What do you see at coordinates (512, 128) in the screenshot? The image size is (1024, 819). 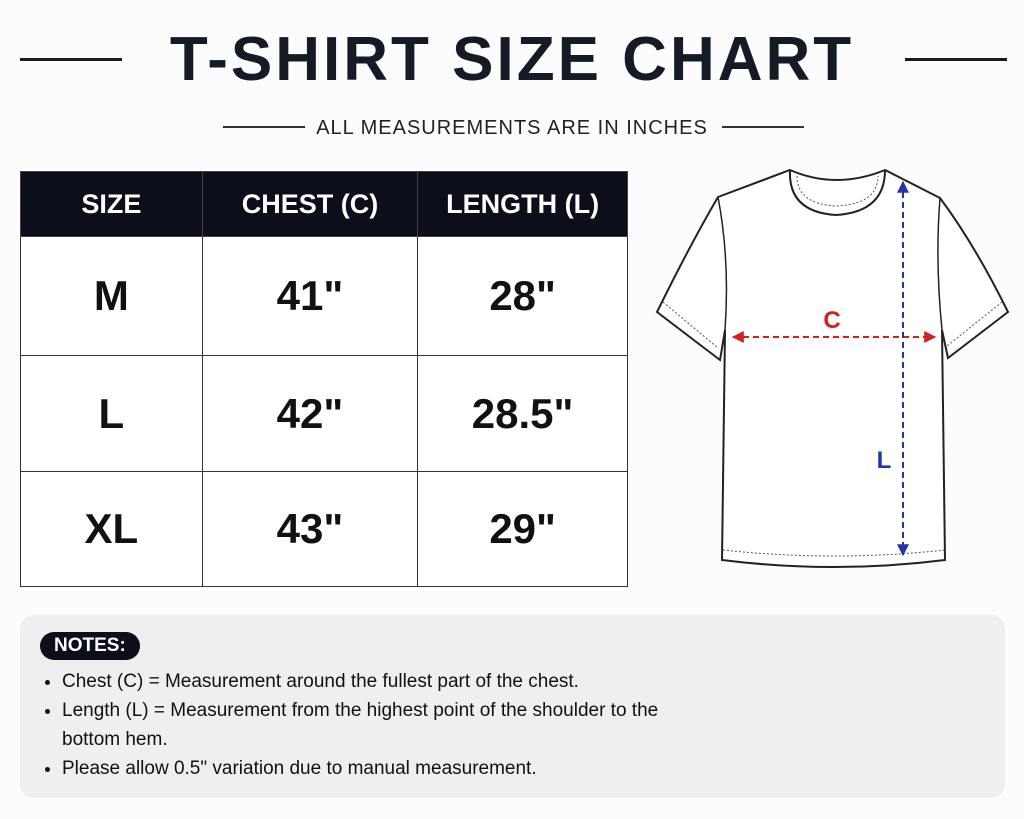 I see `subtitle: ALL MEASUREMENTS ARE IN INCHES` at bounding box center [512, 128].